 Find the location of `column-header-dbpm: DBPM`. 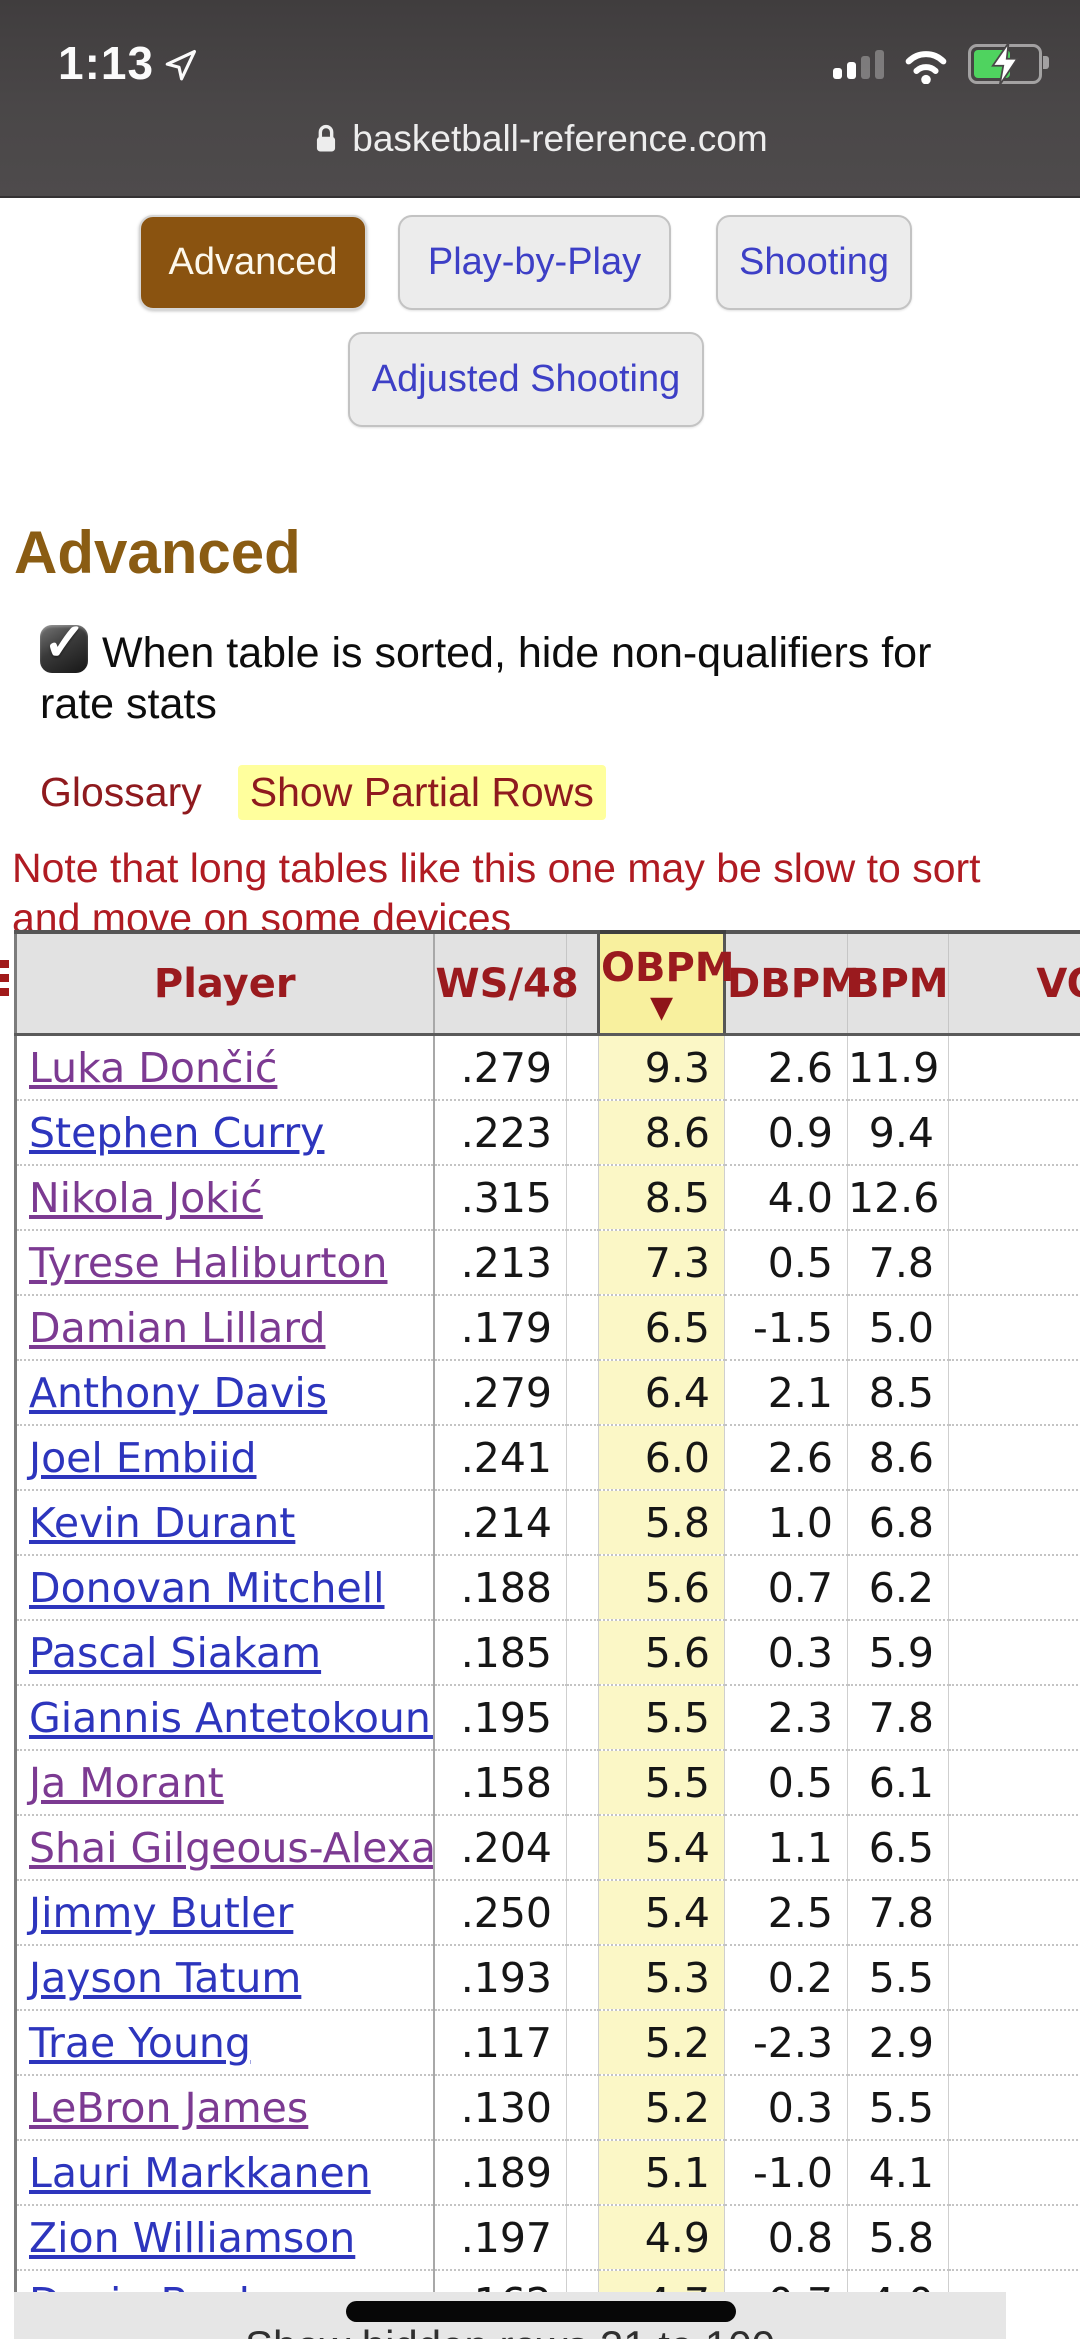

column-header-dbpm: DBPM is located at coordinates (792, 983).